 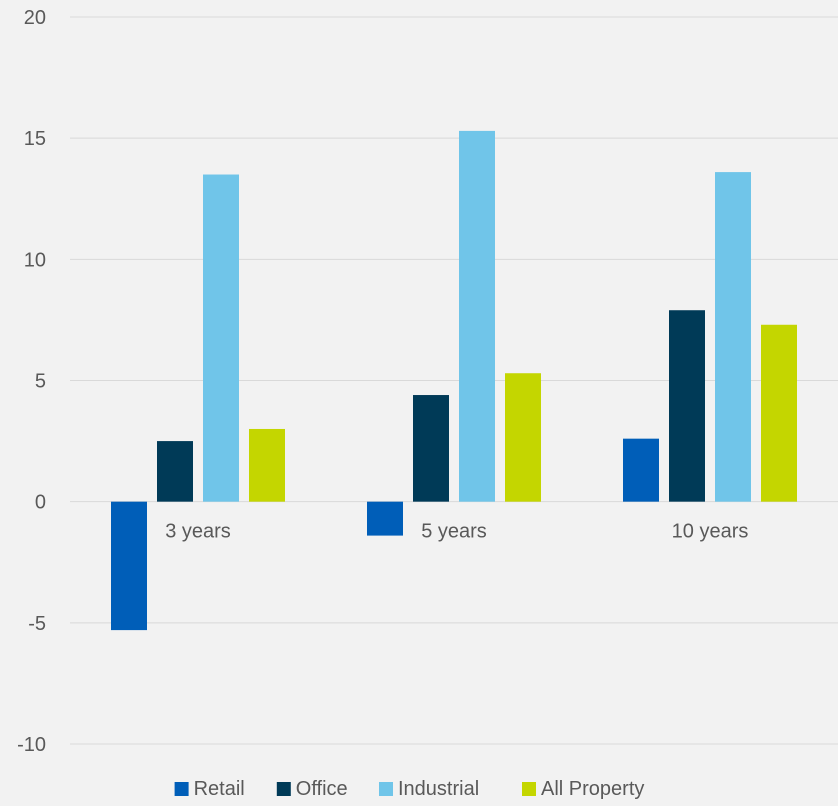 I want to click on legend-label: All Property, so click(x=592, y=789).